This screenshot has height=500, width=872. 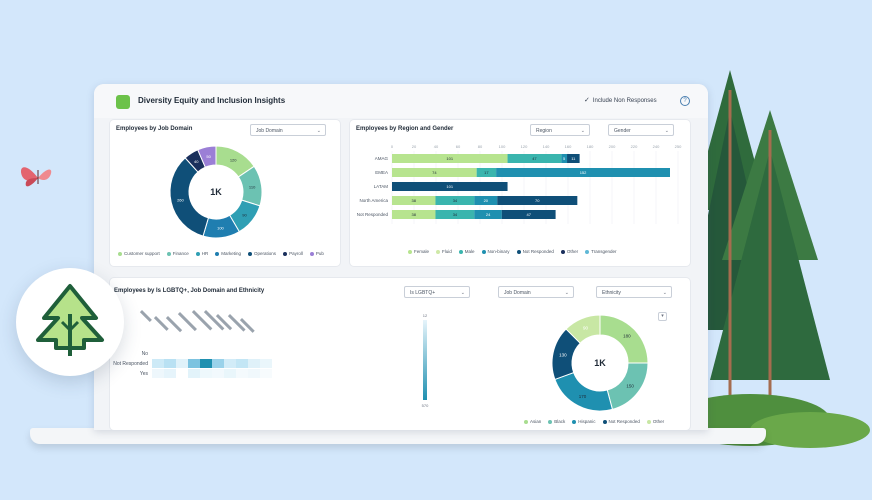 I want to click on x-tick-label: 80, so click(x=480, y=146).